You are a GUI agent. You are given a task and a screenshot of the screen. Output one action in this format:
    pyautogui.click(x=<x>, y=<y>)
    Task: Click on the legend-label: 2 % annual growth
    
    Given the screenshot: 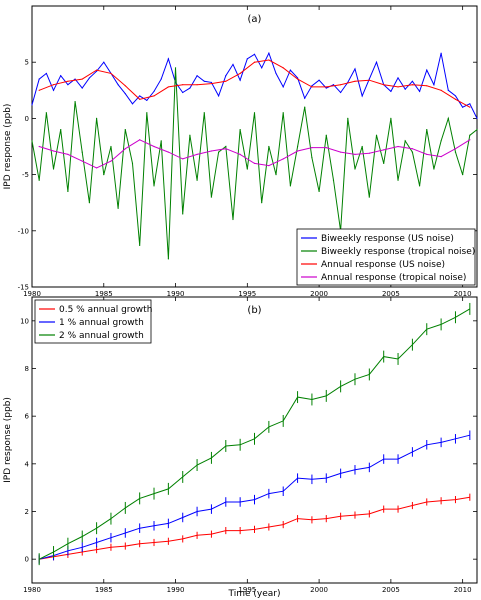 What is the action you would take?
    pyautogui.click(x=101, y=336)
    